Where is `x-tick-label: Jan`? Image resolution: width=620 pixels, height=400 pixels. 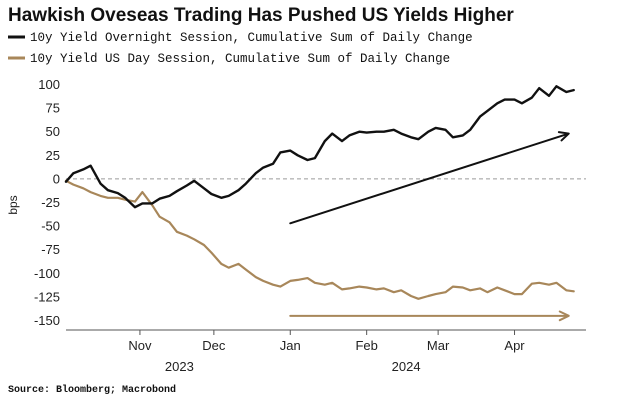 x-tick-label: Jan is located at coordinates (290, 345).